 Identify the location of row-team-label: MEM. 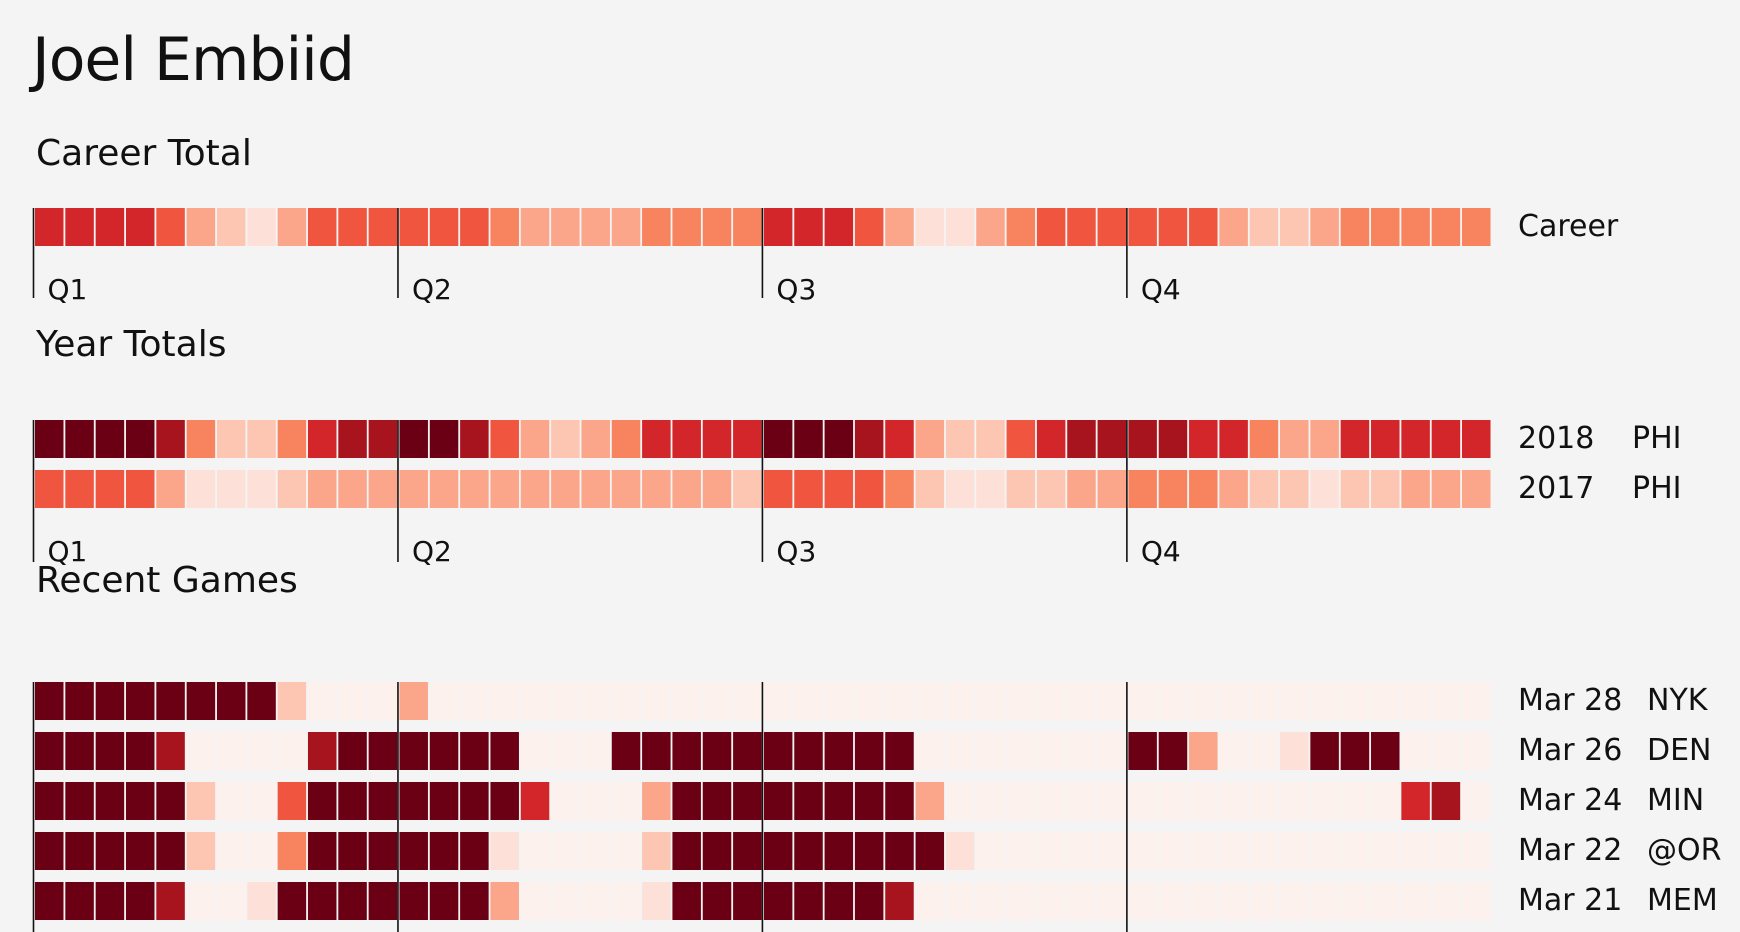
(1682, 900).